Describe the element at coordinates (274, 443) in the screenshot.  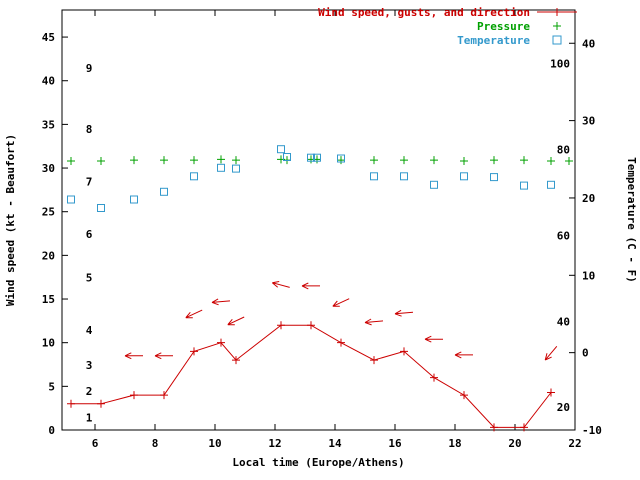
I see `x-tick-label: 12` at that location.